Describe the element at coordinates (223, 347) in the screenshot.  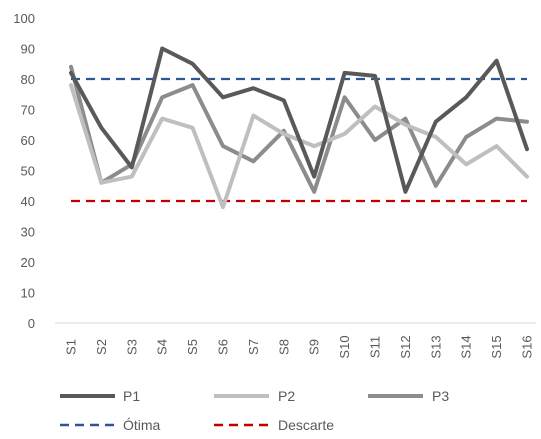
I see `x-tick-label: S6` at that location.